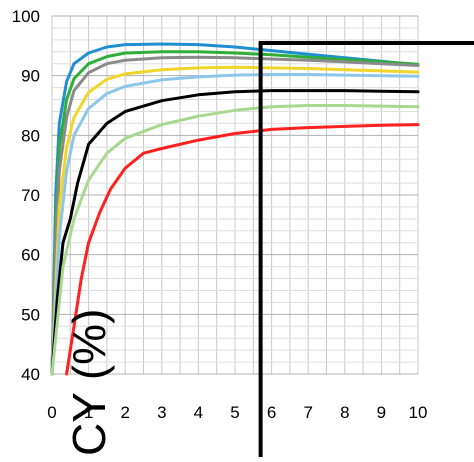 This screenshot has width=474, height=462. Describe the element at coordinates (26, 16) in the screenshot. I see `y-tick-label: 100` at that location.